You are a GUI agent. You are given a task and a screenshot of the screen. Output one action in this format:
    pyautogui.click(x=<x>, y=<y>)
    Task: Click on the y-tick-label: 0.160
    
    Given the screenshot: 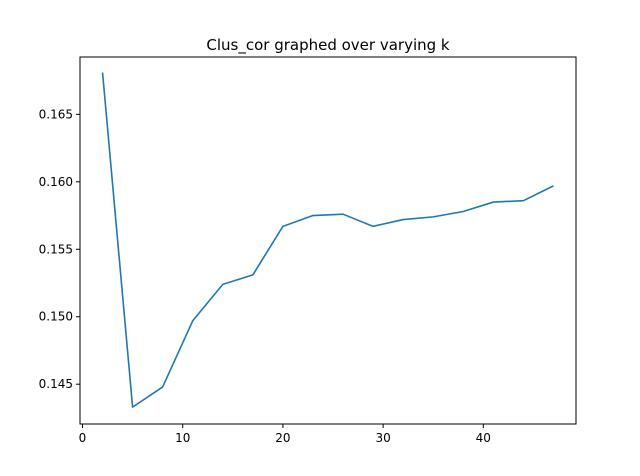 What is the action you would take?
    pyautogui.click(x=56, y=182)
    